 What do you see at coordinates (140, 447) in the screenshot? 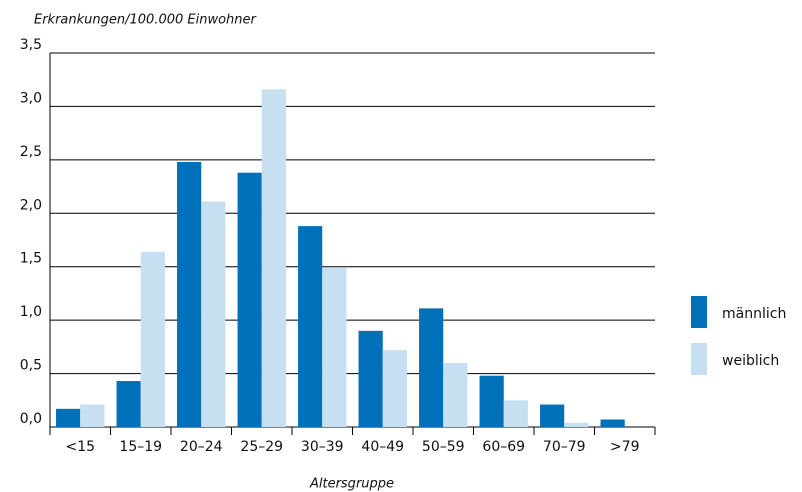
I see `x-tick-label: 15–19` at bounding box center [140, 447].